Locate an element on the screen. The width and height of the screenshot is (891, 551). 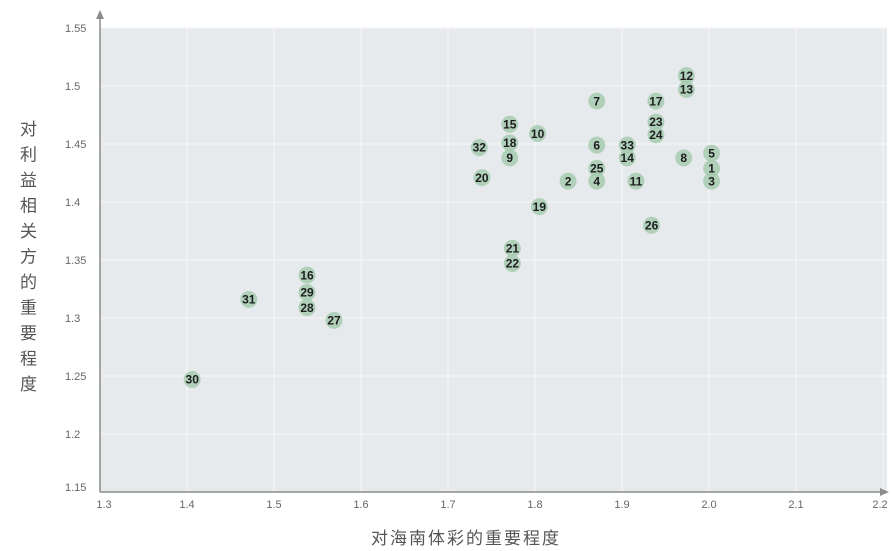
point-label: 28 is located at coordinates (307, 308).